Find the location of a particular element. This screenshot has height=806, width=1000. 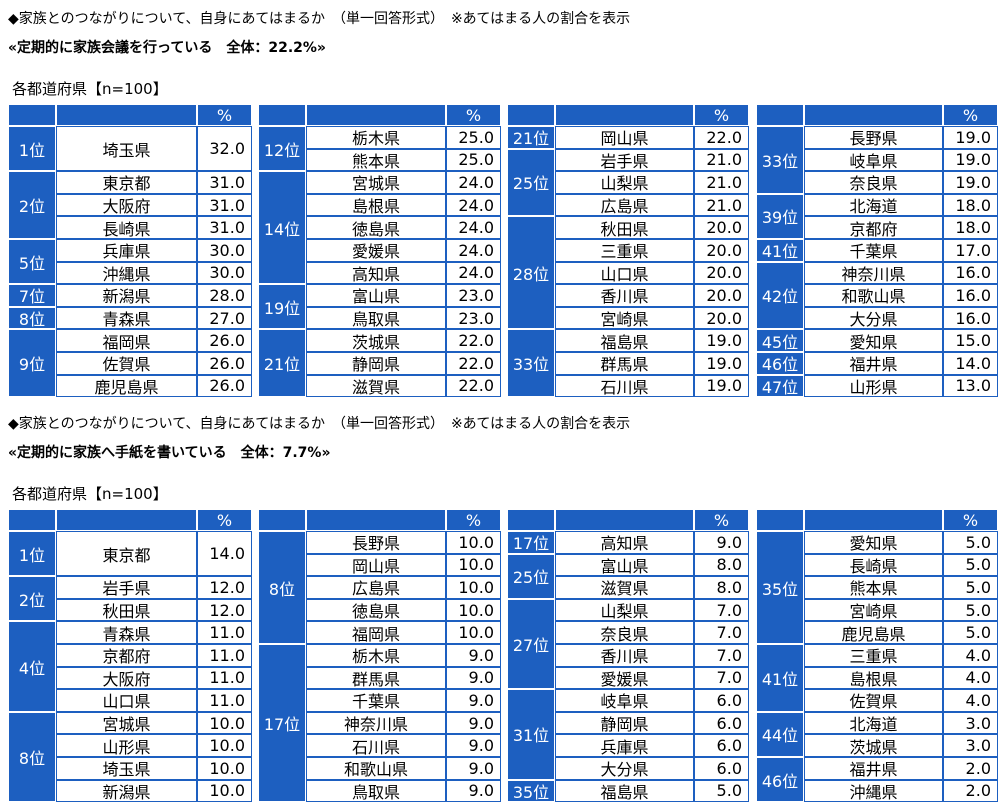

rank: 31位 is located at coordinates (531, 734).